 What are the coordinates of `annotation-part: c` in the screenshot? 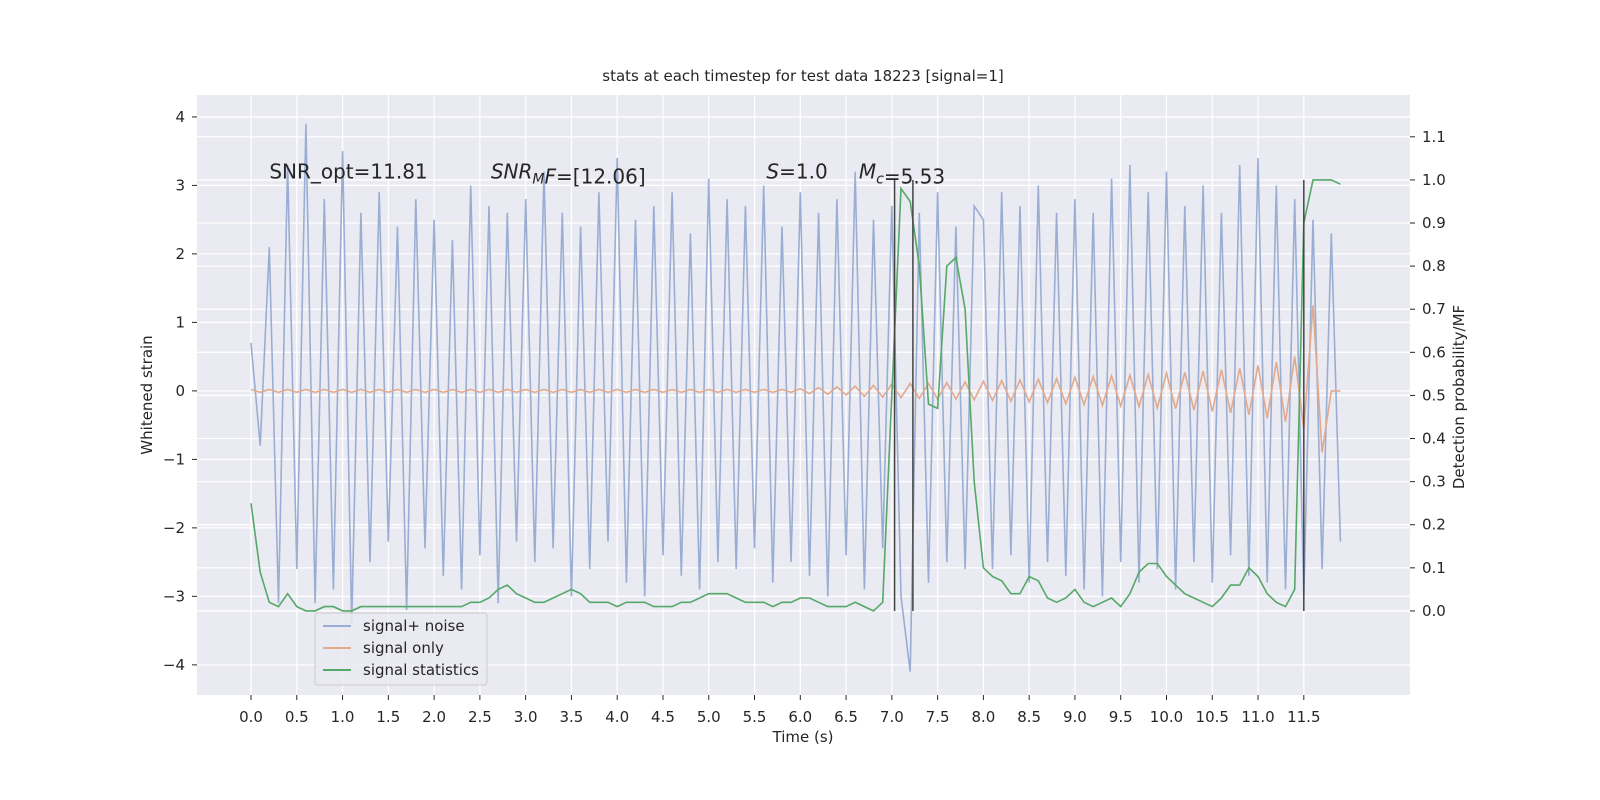 It's located at (880, 180).